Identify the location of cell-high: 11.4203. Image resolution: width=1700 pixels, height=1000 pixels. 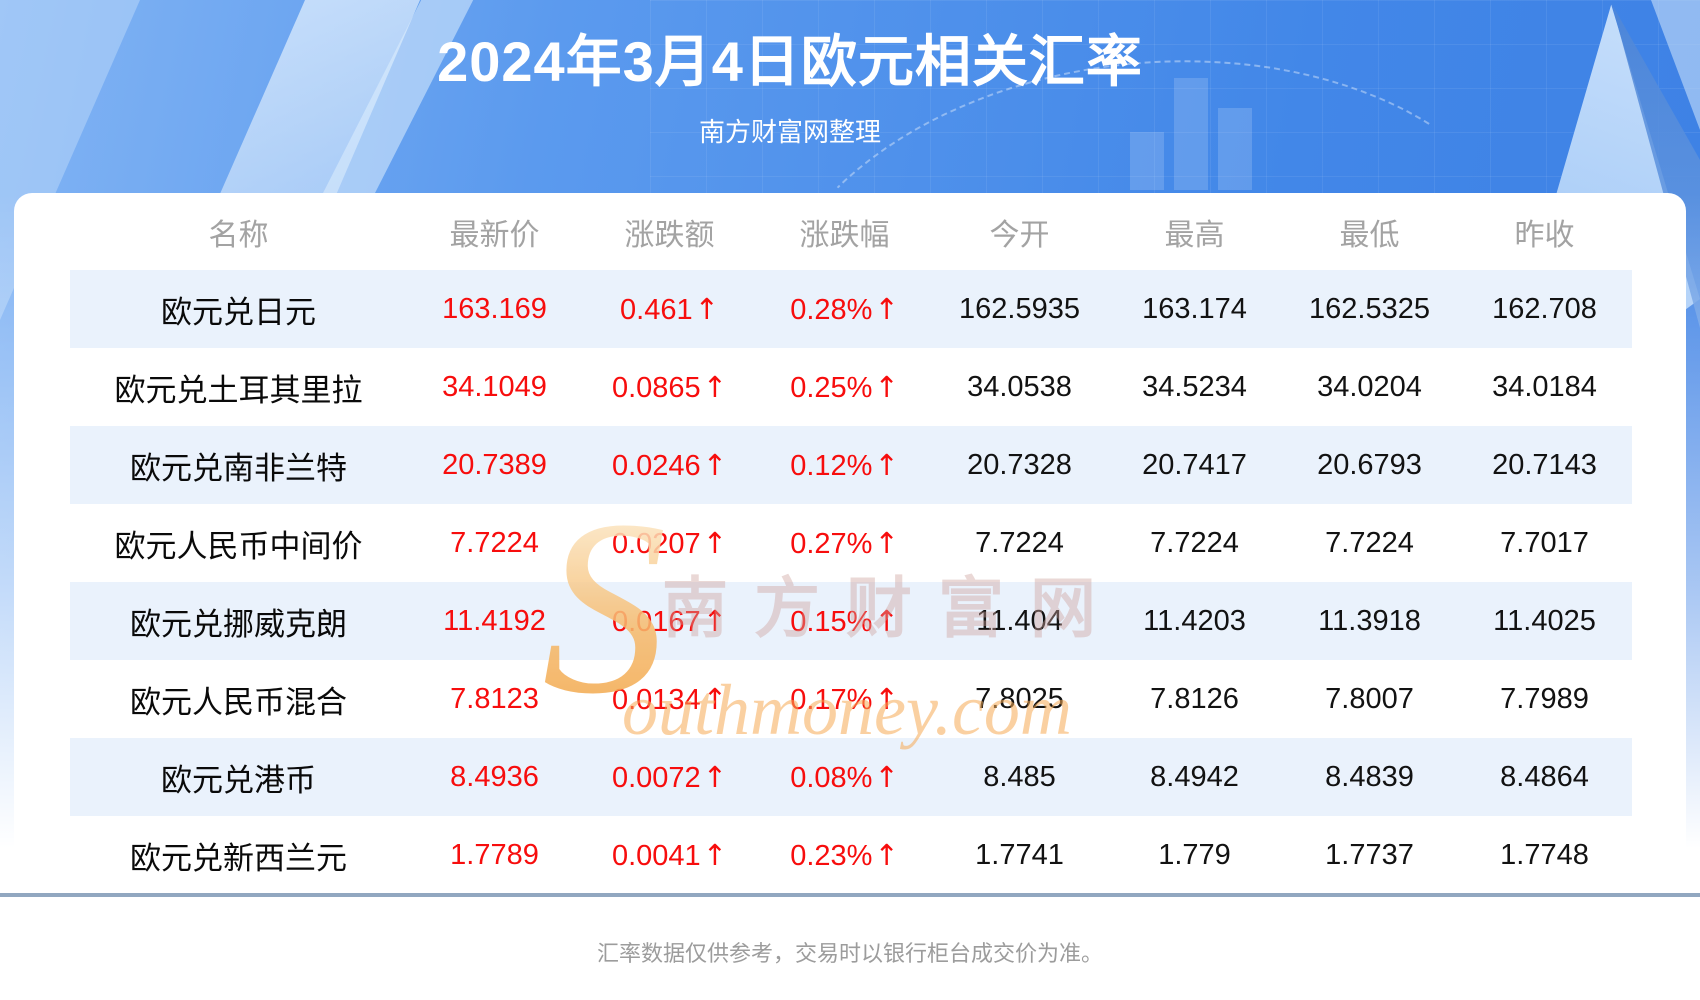
(1194, 621).